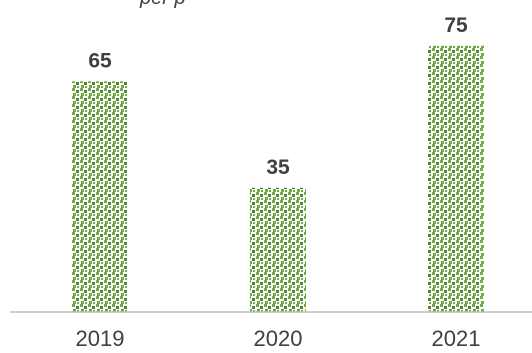 This screenshot has width=532, height=353. I want to click on data-label-2019: 65, so click(100, 60).